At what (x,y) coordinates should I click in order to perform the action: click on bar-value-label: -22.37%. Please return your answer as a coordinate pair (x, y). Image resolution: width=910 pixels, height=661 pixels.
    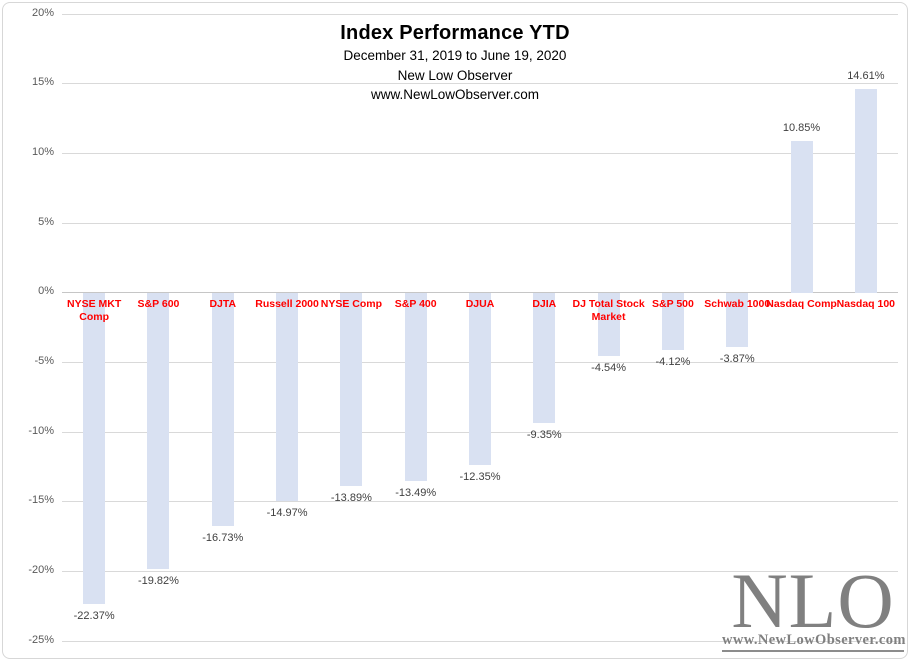
    Looking at the image, I should click on (94, 616).